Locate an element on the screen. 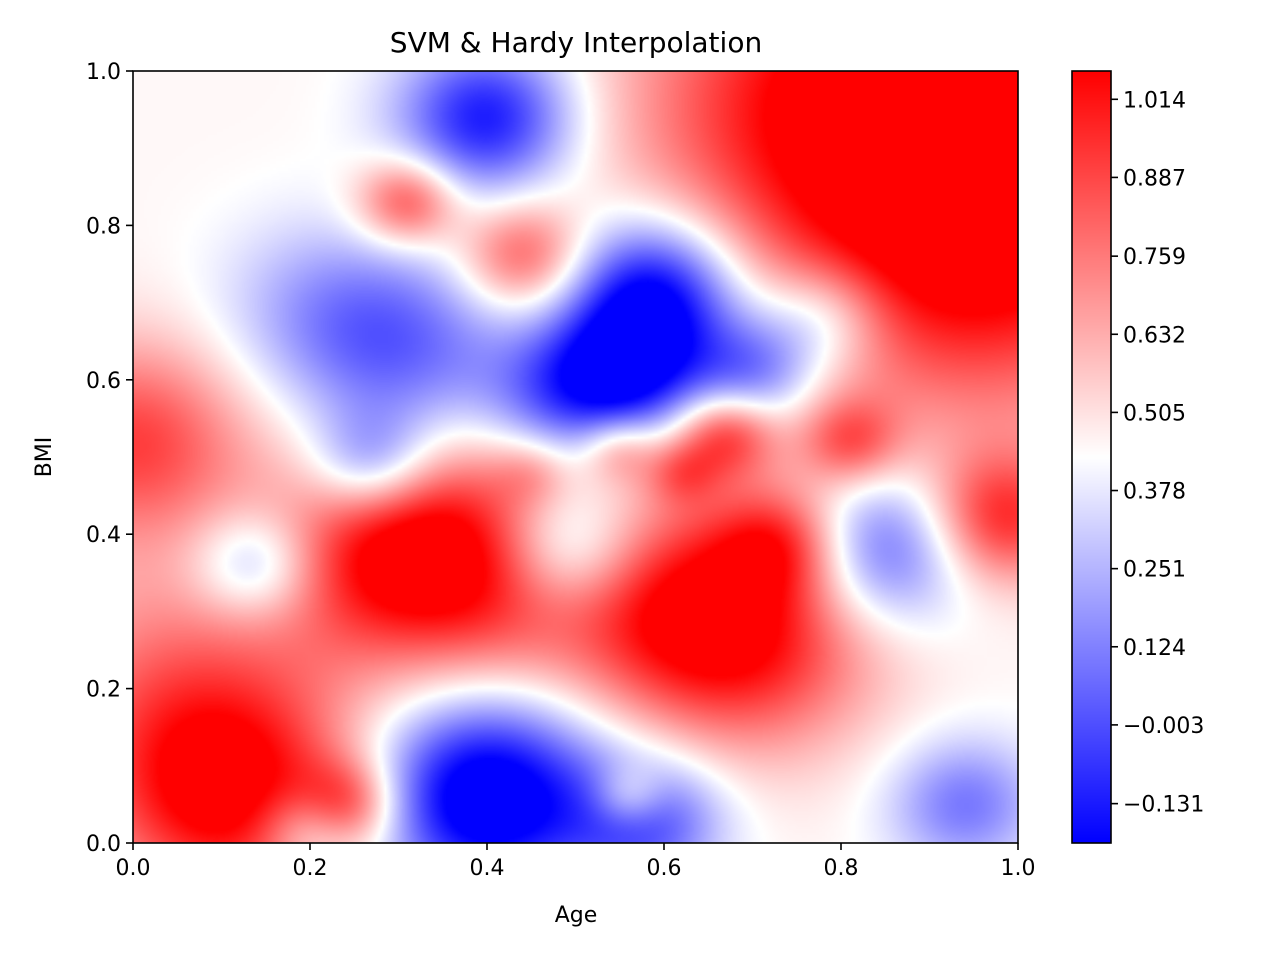 The width and height of the screenshot is (1280, 964). y-tick-label: 0.6 is located at coordinates (103, 381).